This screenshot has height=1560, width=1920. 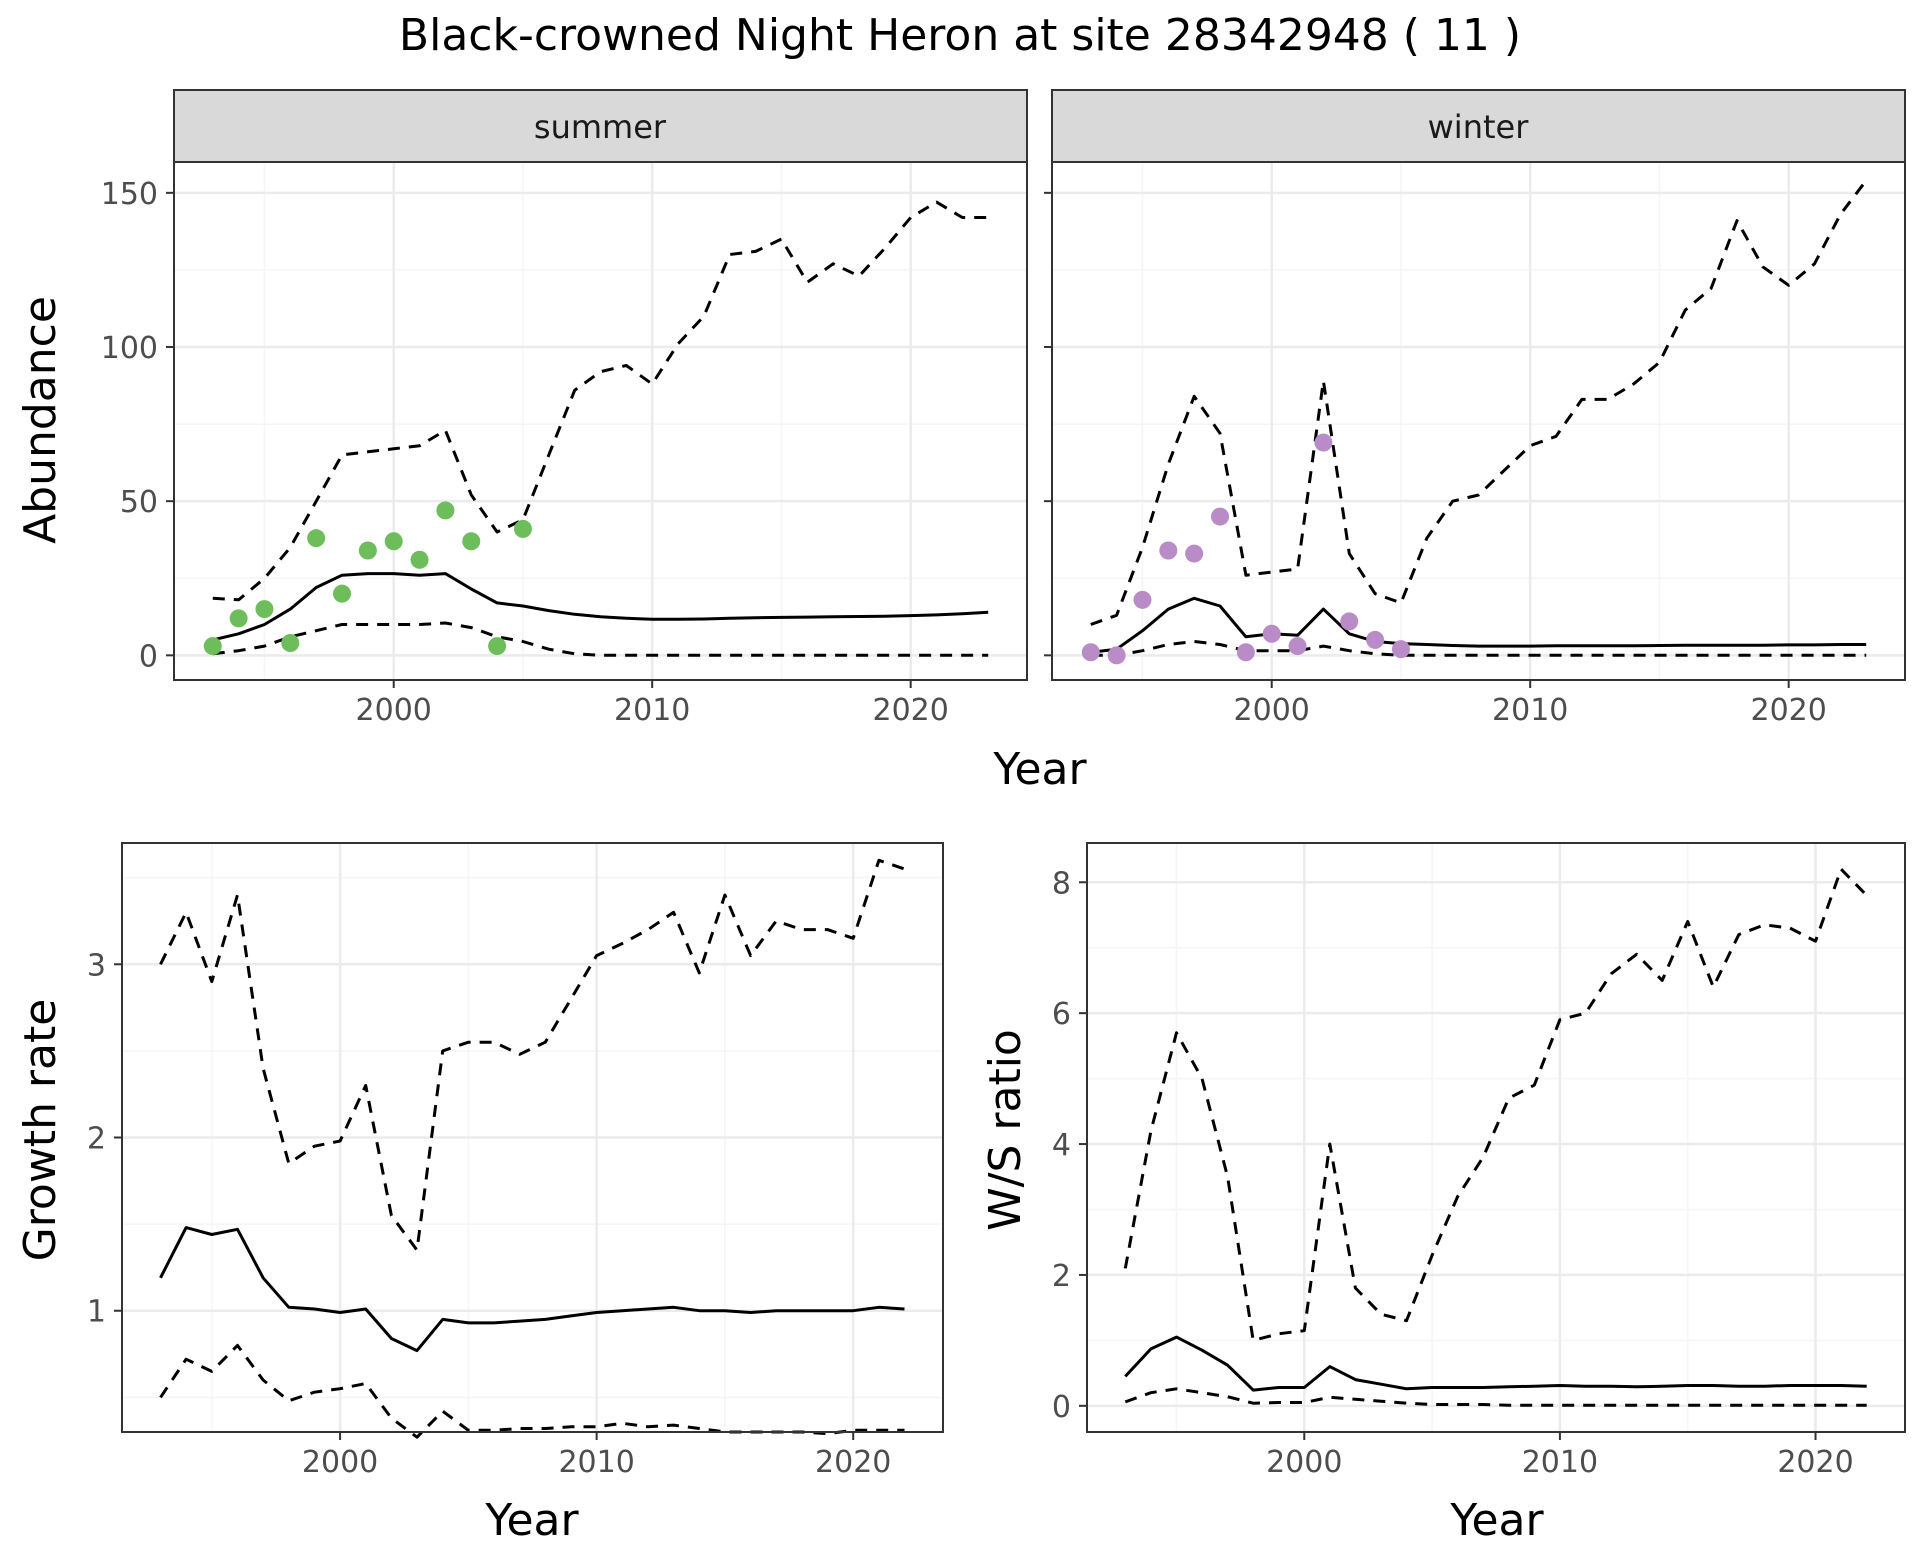 I want to click on abundance-x-title: Year, so click(x=1039, y=769).